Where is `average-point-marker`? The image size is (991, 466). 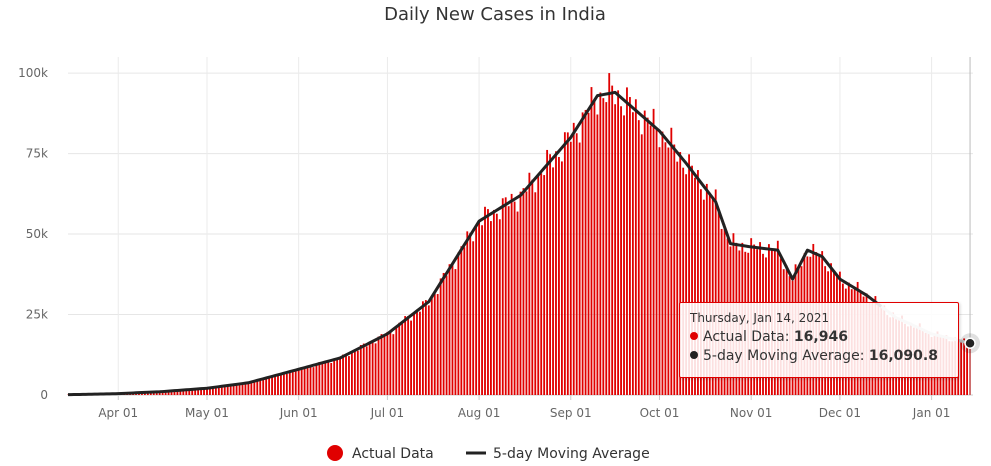 average-point-marker is located at coordinates (970, 343).